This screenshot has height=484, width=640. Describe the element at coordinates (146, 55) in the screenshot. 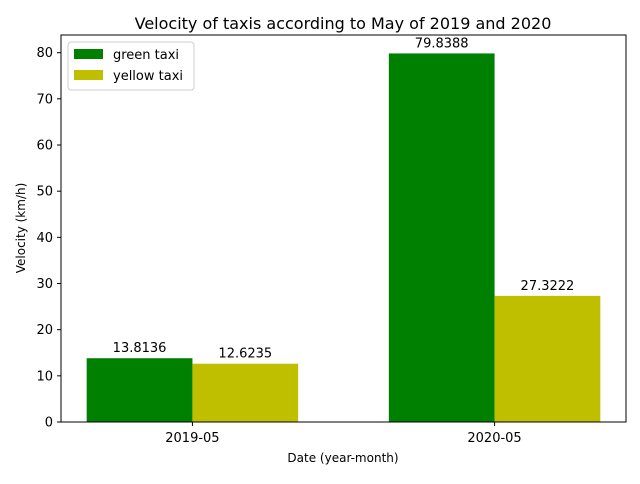

I see `legend-label-green-taxi: green taxi` at that location.